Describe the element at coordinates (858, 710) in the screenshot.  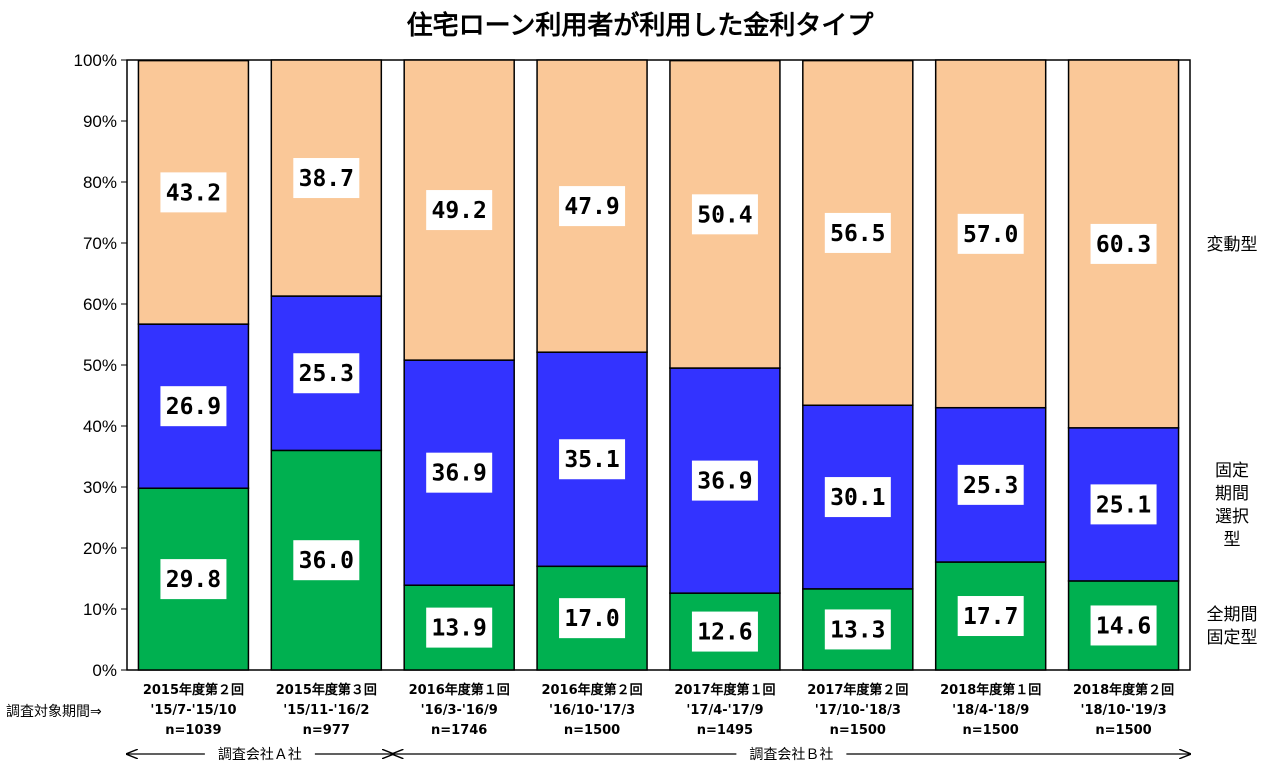
I see `x-category-period: '17/10-'18/3` at that location.